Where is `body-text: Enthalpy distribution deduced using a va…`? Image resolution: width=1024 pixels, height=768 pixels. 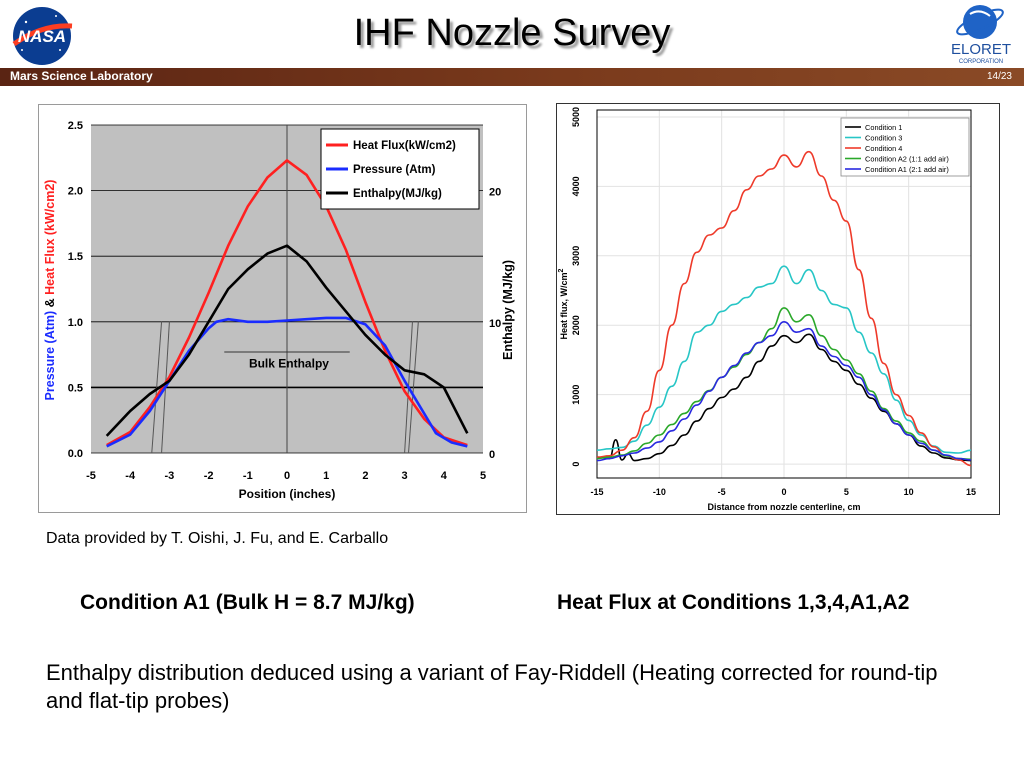 body-text: Enthalpy distribution deduced using a va… is located at coordinates (492, 686).